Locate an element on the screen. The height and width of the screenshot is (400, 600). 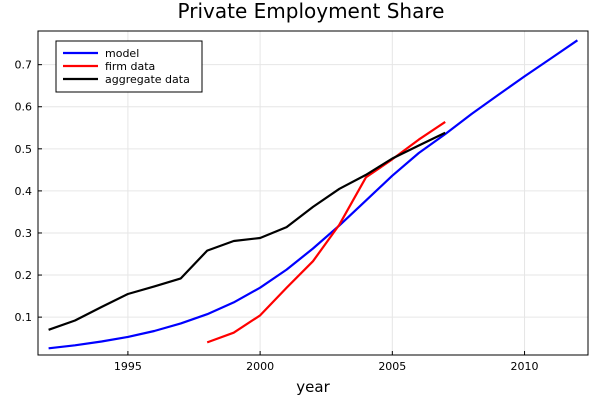
y-tick-label: 0.3 is located at coordinates (24, 233).